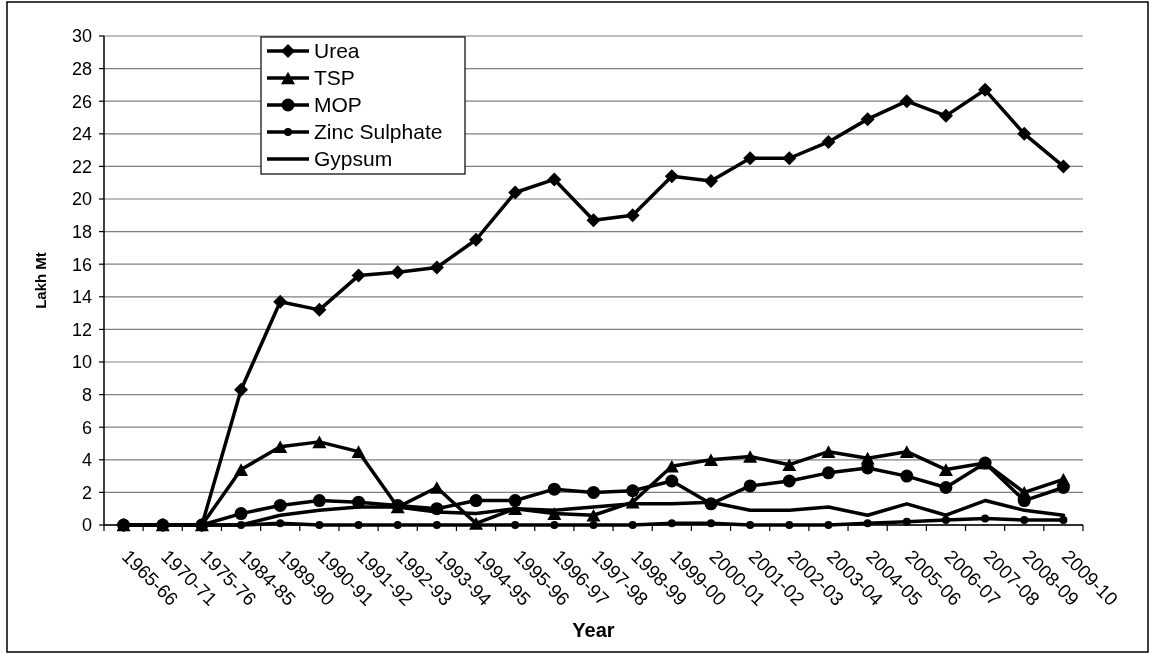 Image resolution: width=1151 pixels, height=654 pixels. What do you see at coordinates (81, 362) in the screenshot?
I see `y-tick-label: 10` at bounding box center [81, 362].